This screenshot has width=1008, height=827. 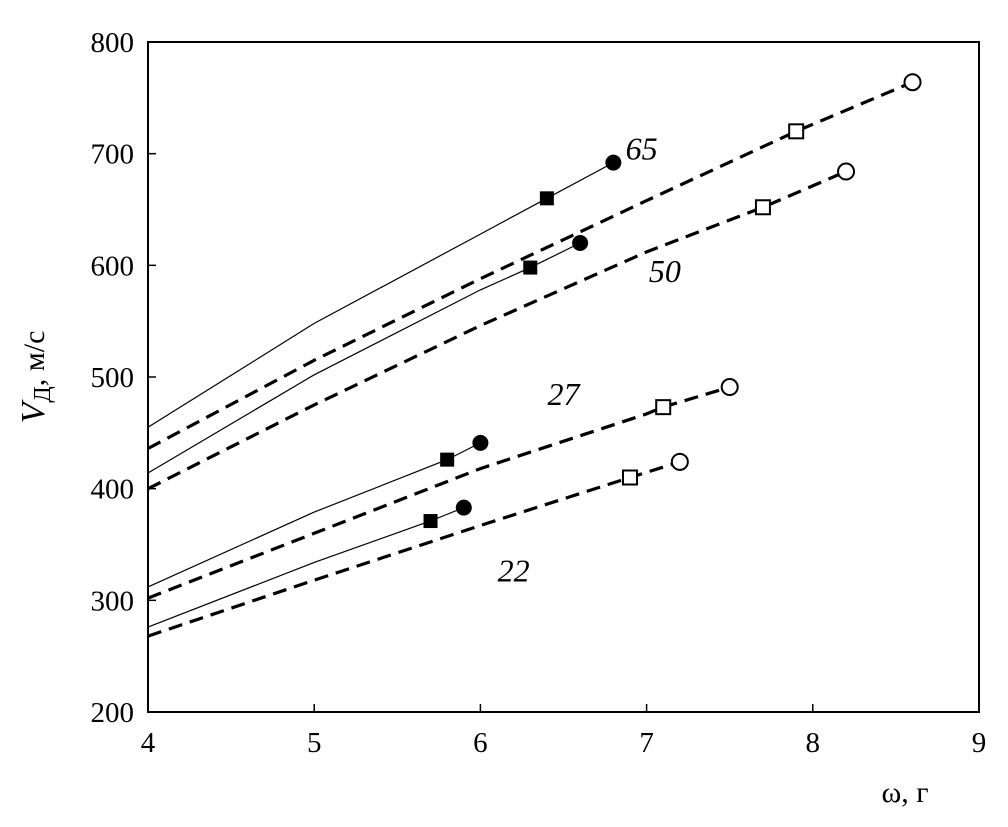 I want to click on x-tick-label: 7, so click(x=646, y=743).